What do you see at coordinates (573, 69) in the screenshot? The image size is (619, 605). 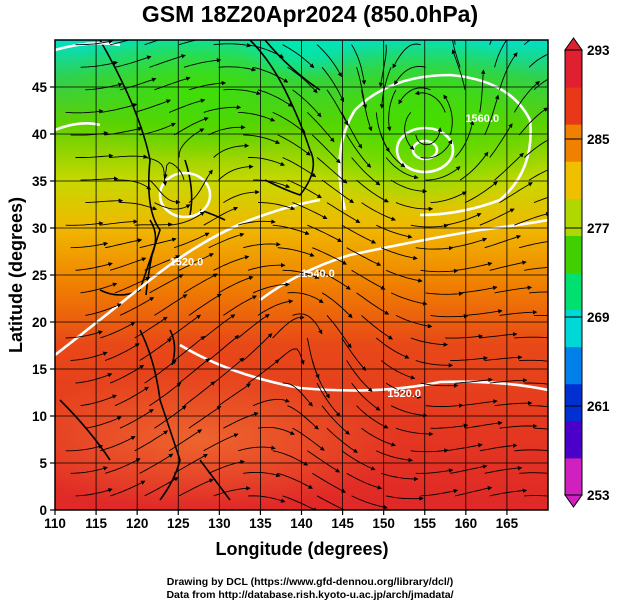 I see `colorbar-segment` at bounding box center [573, 69].